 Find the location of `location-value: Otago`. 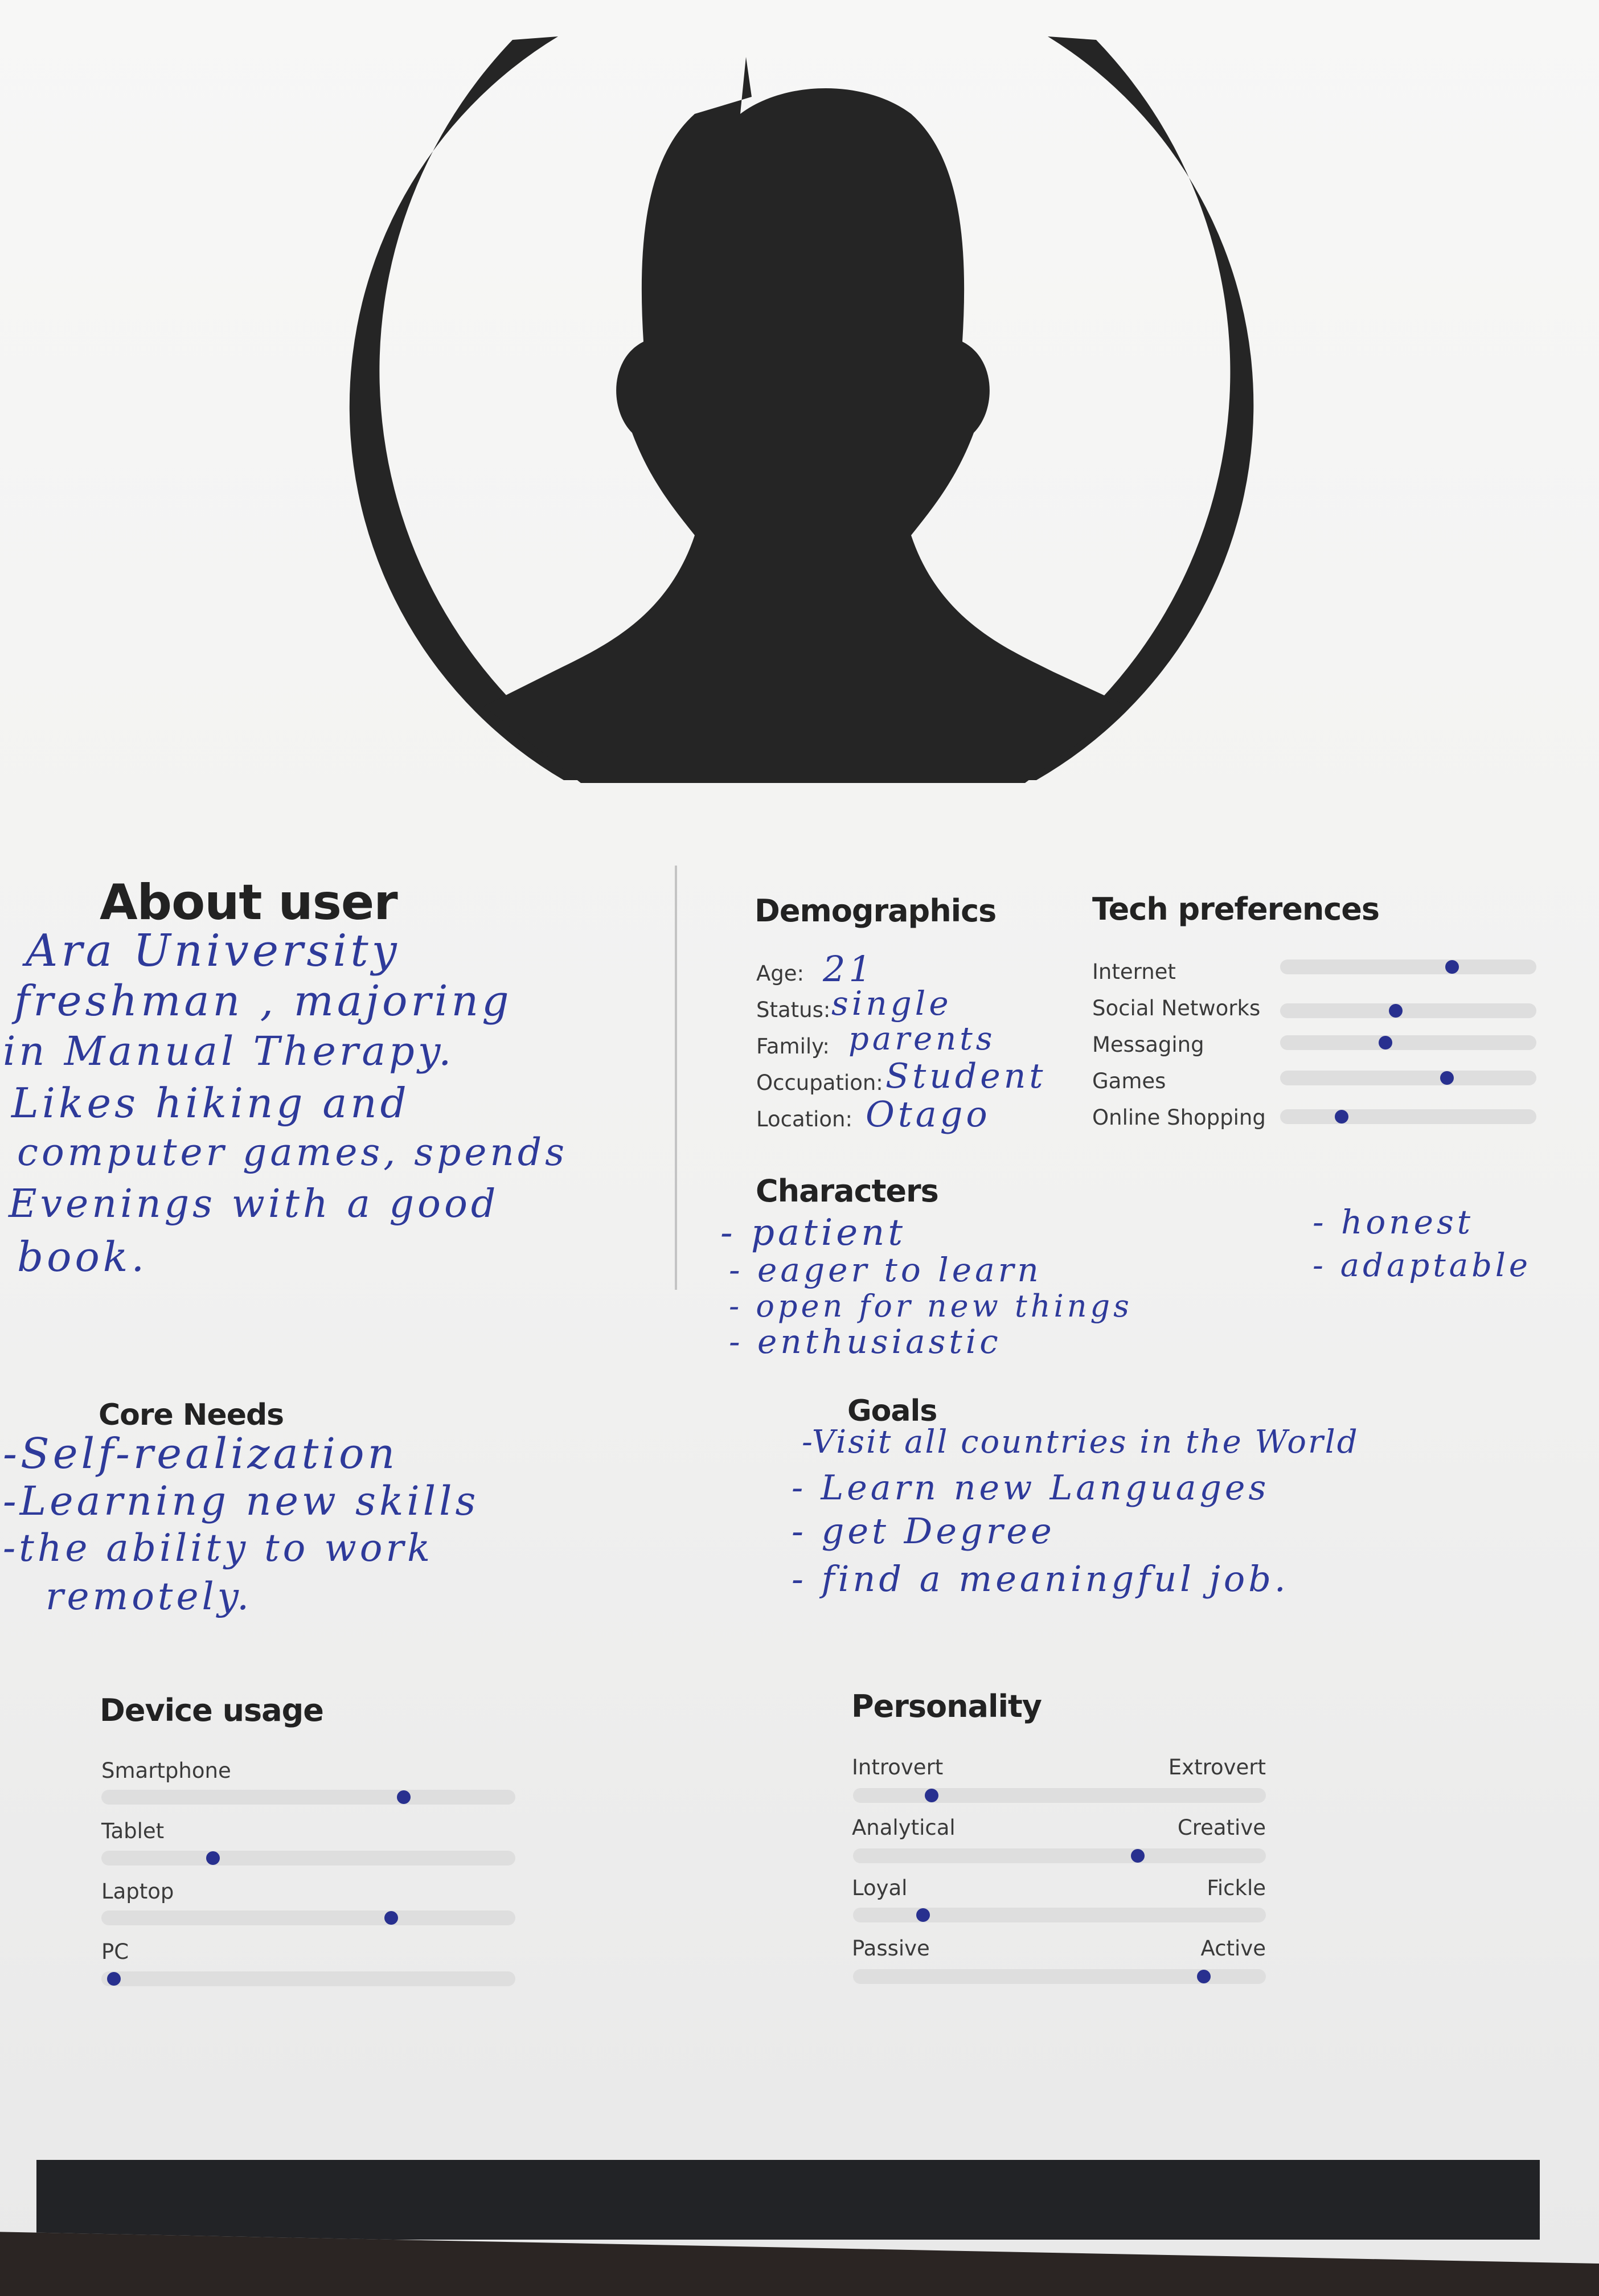

location-value: Otago is located at coordinates (928, 1114).